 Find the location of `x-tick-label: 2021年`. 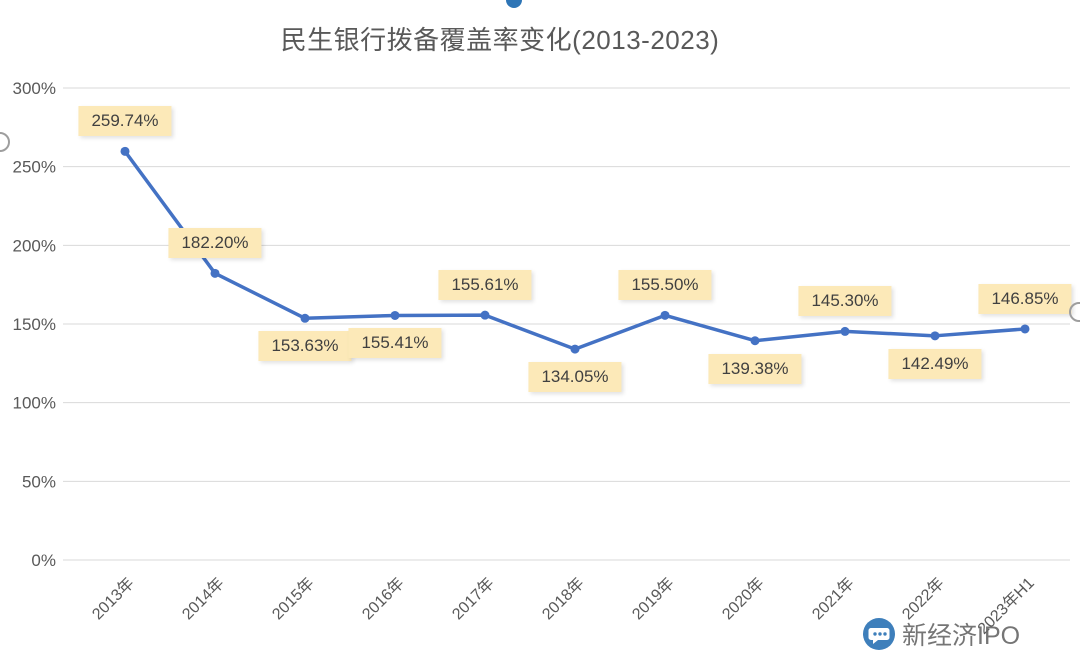

x-tick-label: 2021年 is located at coordinates (833, 598).